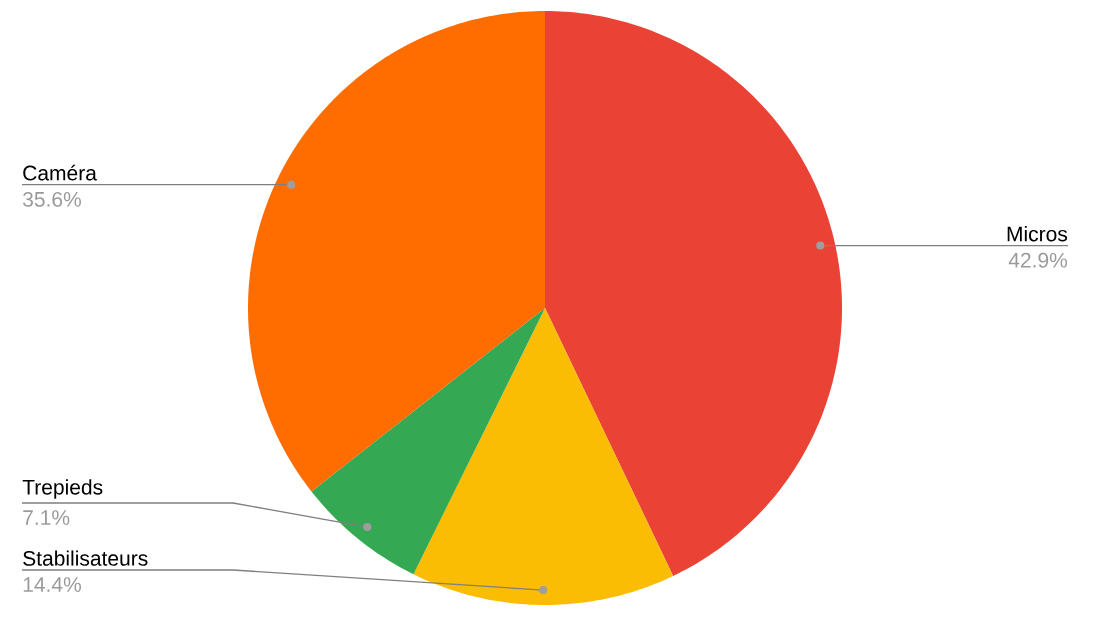 This screenshot has height=634, width=1094. I want to click on slice-label: Stabilisateurs, so click(85, 558).